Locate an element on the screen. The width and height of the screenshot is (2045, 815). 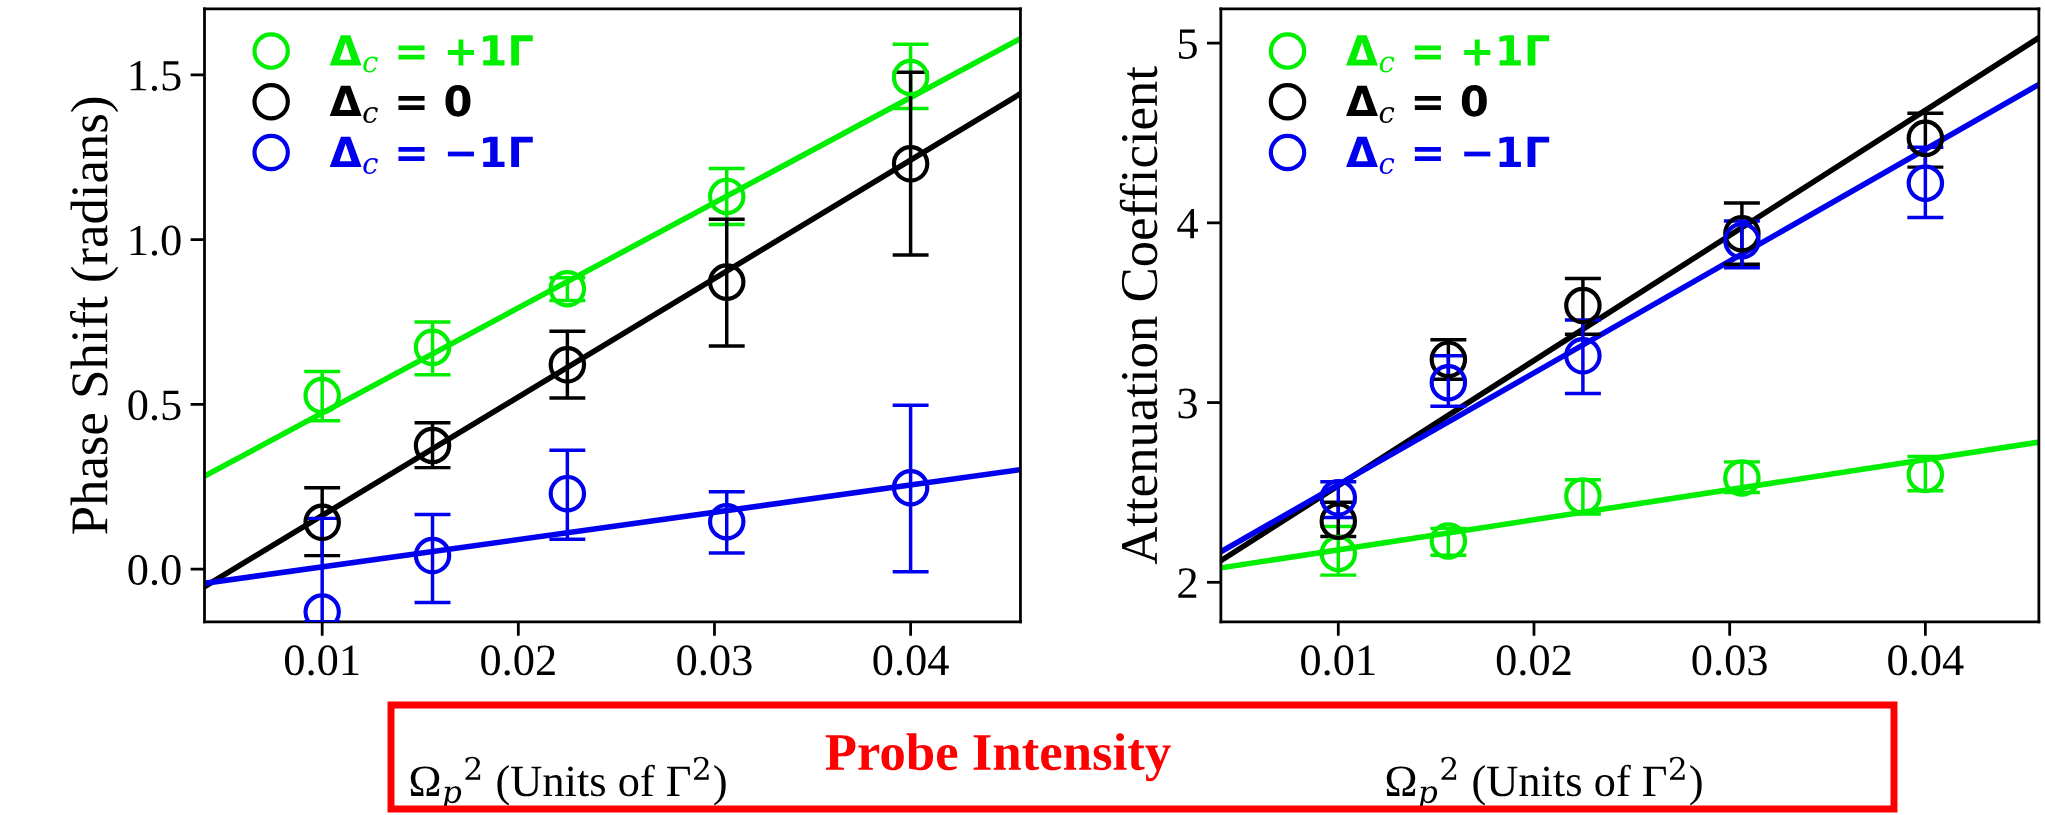
y-tick-label: 0.5 is located at coordinates (154, 405).